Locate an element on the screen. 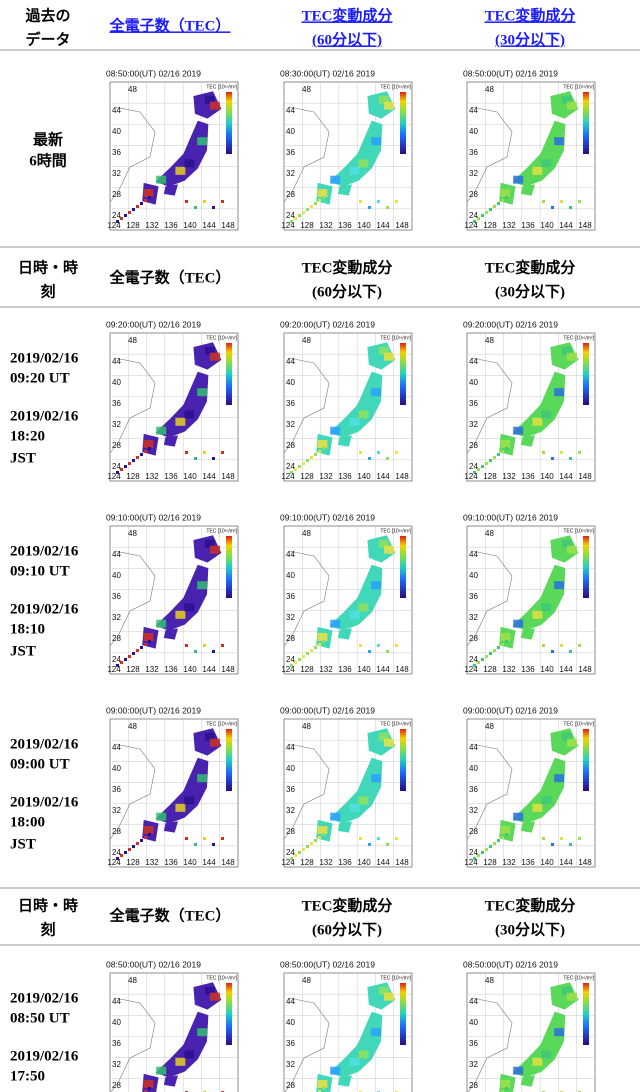 Image resolution: width=640 pixels, height=1092 pixels. header-text: 全電子数（TEC） is located at coordinates (170, 277).